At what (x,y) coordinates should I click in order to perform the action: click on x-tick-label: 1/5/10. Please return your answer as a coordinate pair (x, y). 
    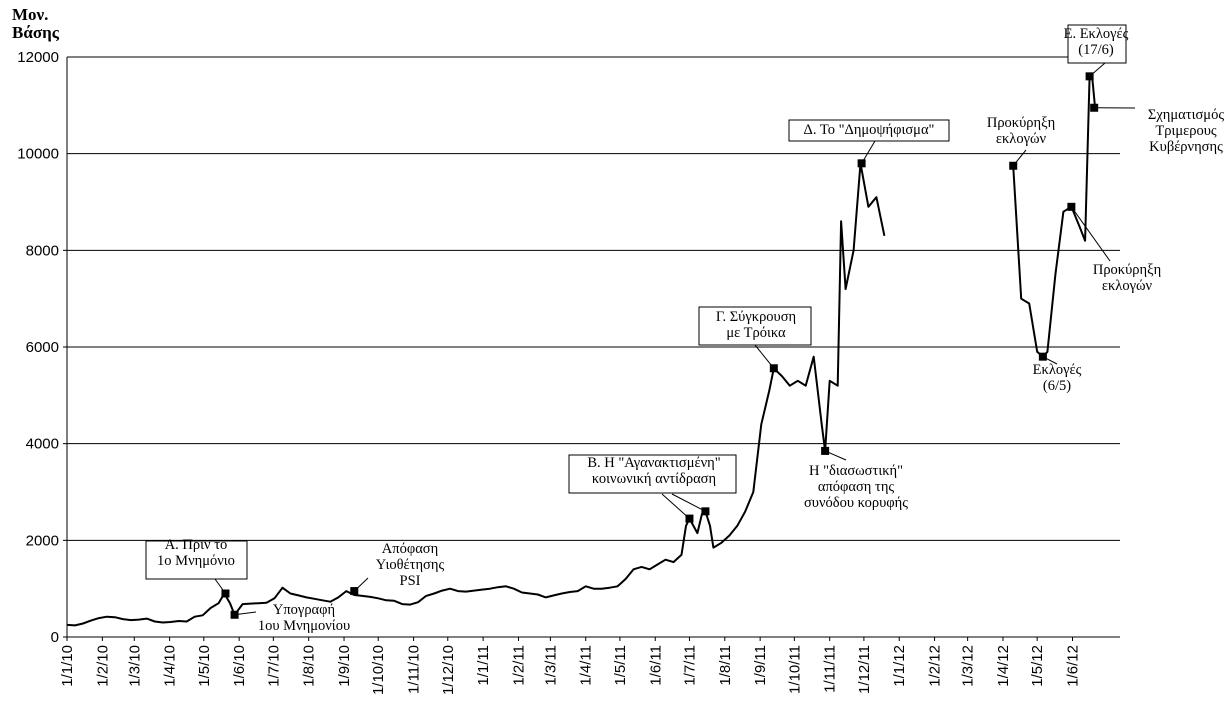
    Looking at the image, I should click on (204, 666).